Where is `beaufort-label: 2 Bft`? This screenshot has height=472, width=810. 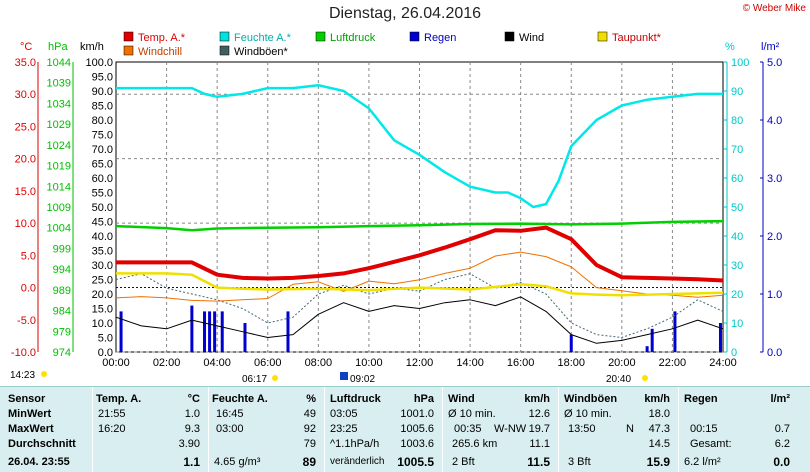 beaufort-label: 2 Bft is located at coordinates (463, 462).